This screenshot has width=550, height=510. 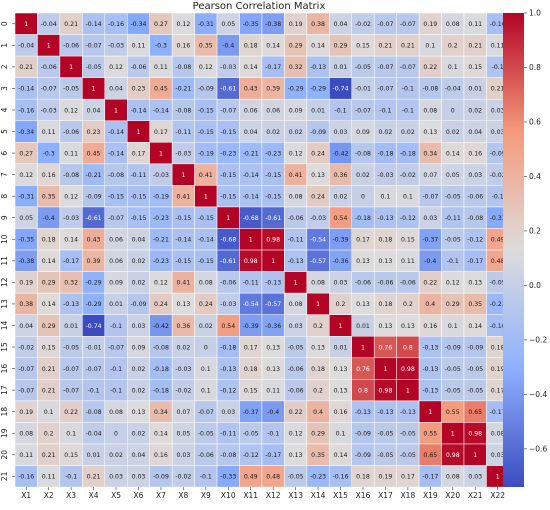 I want to click on cell-value-label: 0.29, so click(x=49, y=326).